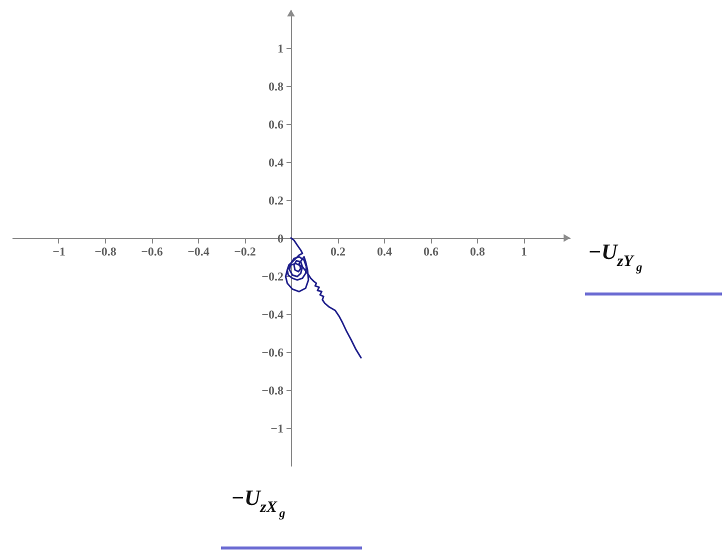 The height and width of the screenshot is (552, 724). I want to click on y-tick-label: 1, so click(281, 49).